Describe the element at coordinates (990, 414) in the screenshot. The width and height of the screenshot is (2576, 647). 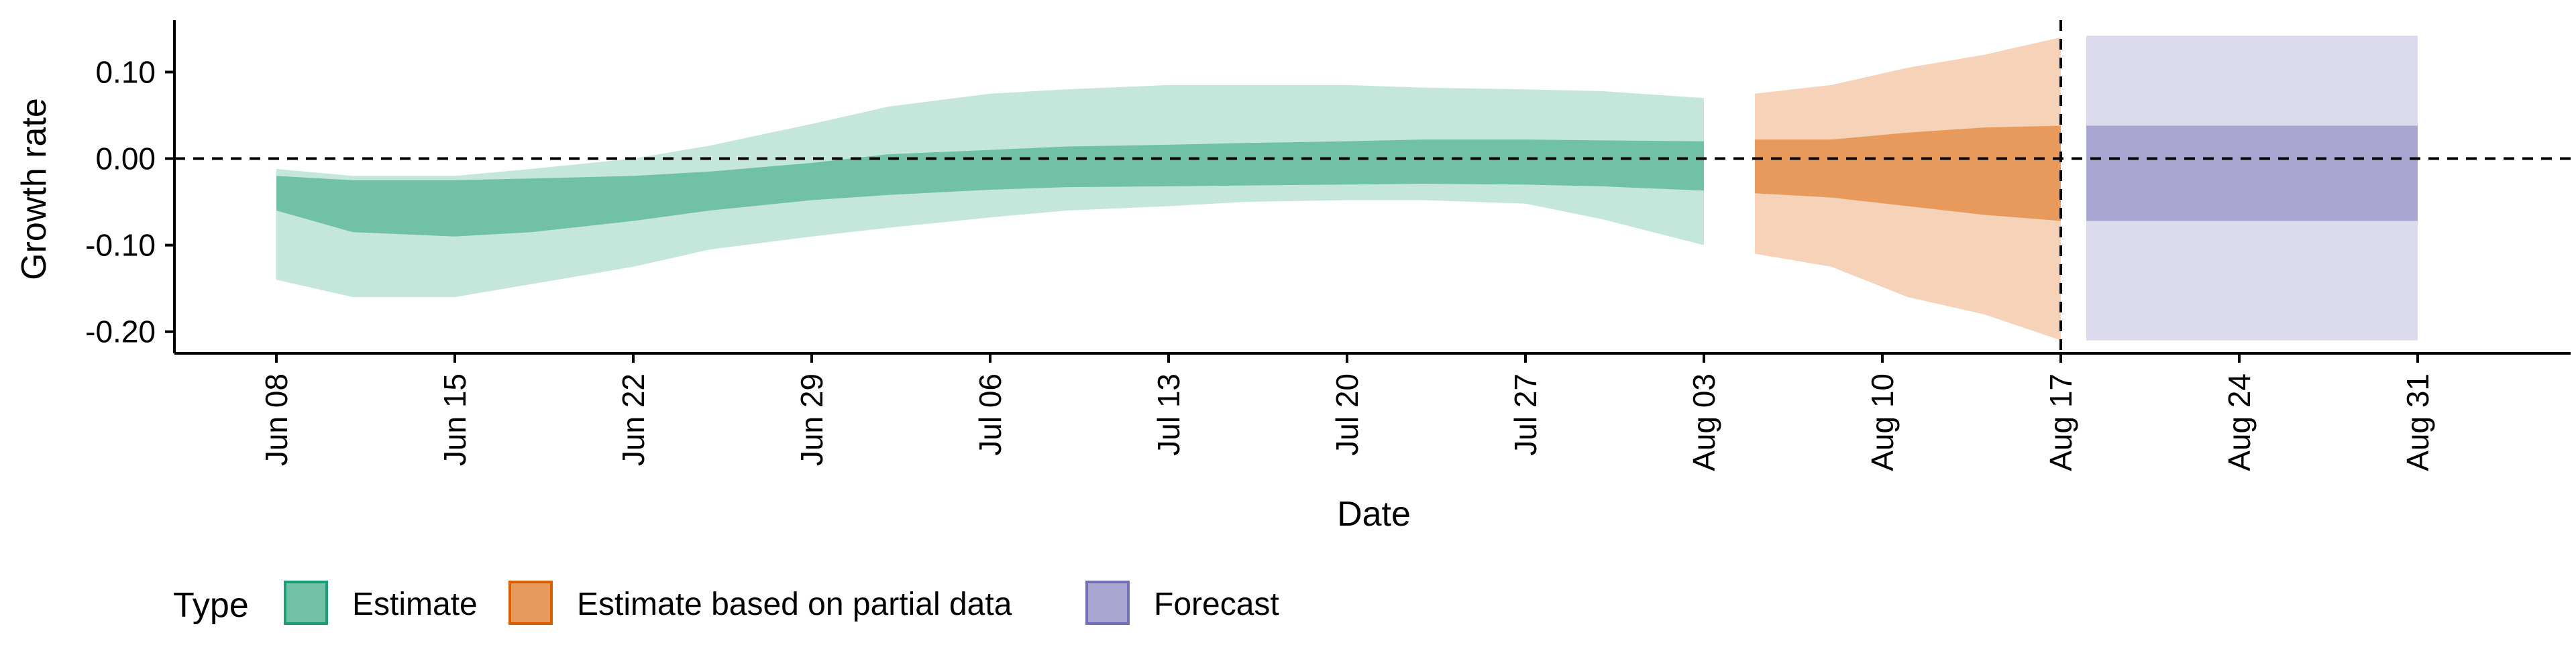
I see `x-tick-label: Jul 06` at that location.